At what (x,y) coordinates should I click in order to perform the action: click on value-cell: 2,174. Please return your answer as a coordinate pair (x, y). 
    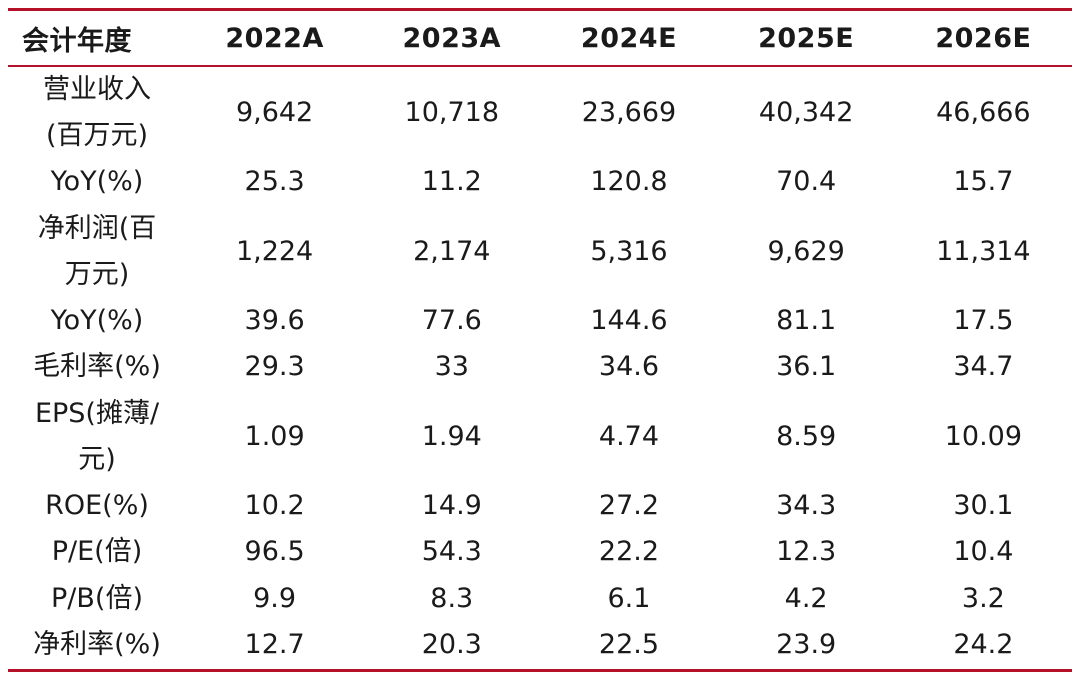
    Looking at the image, I should click on (452, 251).